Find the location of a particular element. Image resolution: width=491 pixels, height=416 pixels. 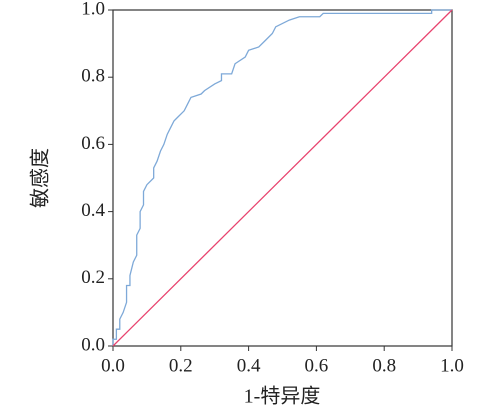

x-tick-label: 0.2 is located at coordinates (181, 365).